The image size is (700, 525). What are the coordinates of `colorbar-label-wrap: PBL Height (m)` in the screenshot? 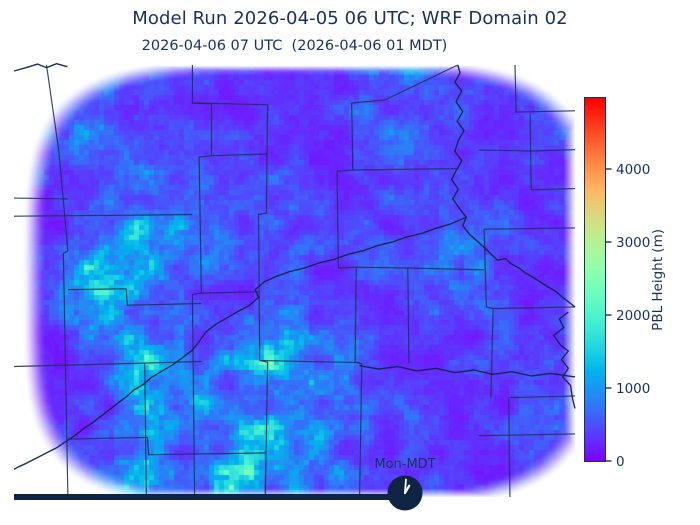 It's located at (658, 279).